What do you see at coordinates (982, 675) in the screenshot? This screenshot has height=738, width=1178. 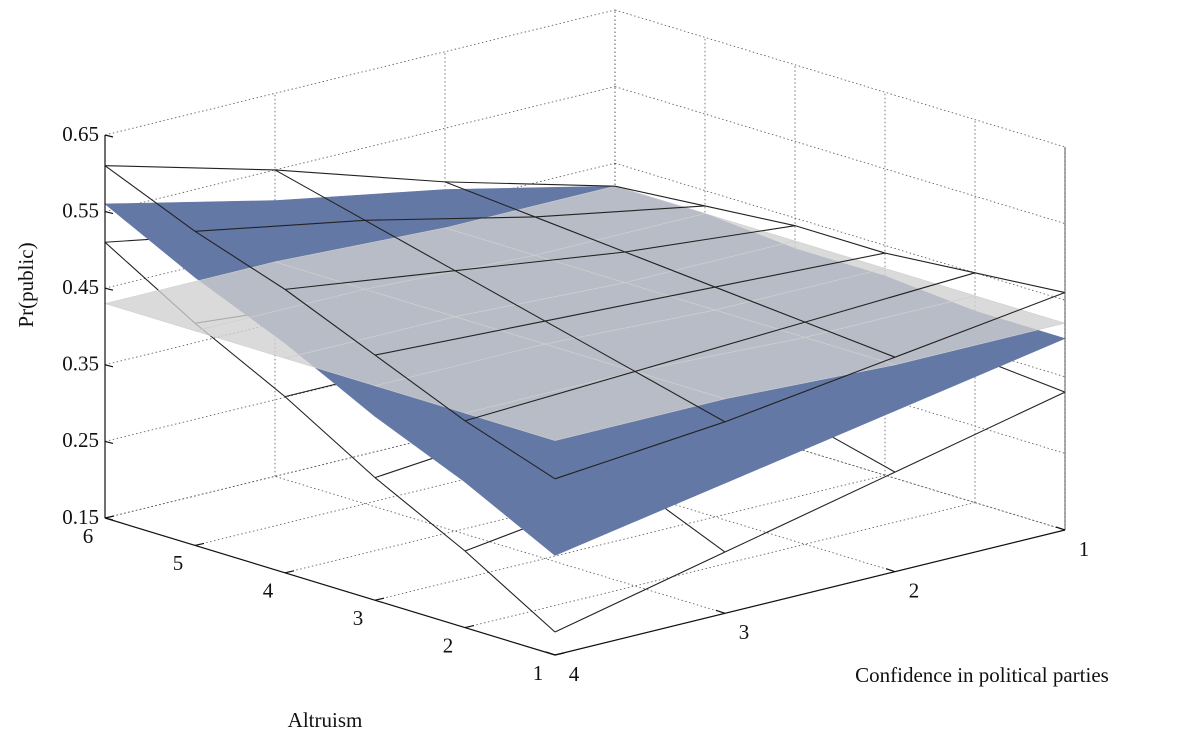 I see `x-axis-label: Confidence in political parties` at bounding box center [982, 675].